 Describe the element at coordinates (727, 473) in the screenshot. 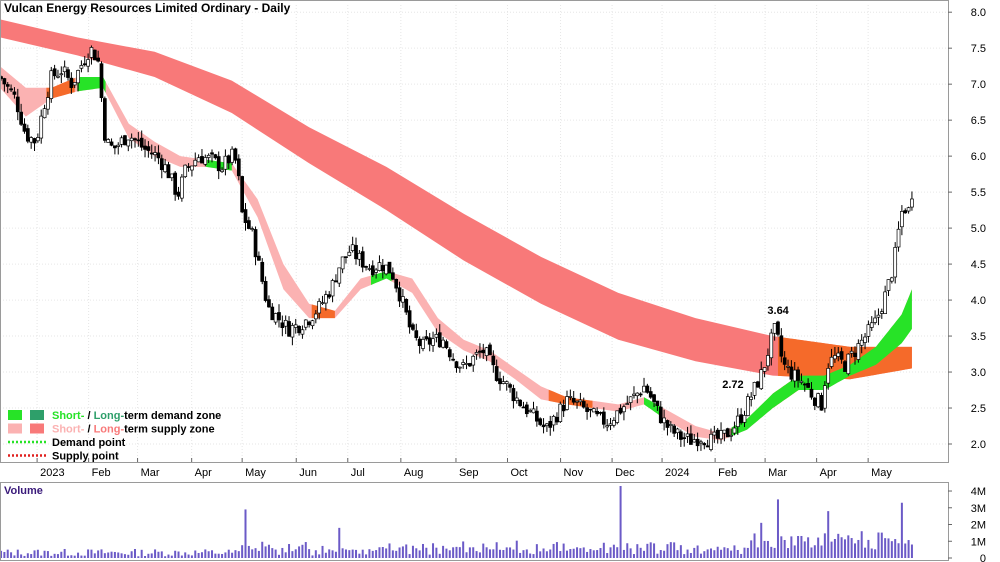

I see `x-tick-label: Feb` at that location.